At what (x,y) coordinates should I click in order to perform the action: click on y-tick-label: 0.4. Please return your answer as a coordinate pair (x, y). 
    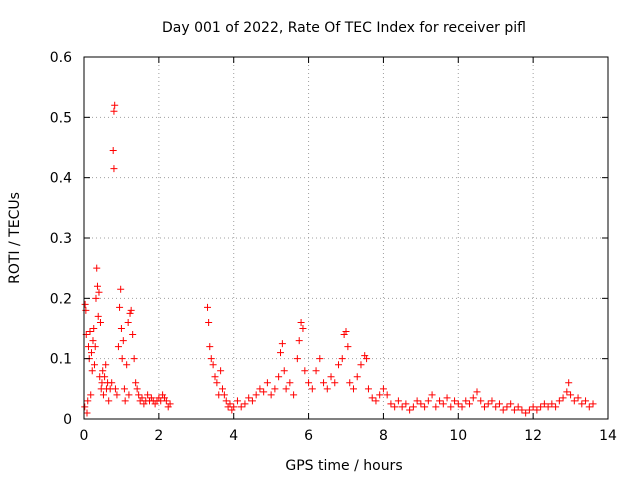
    Looking at the image, I should click on (61, 179).